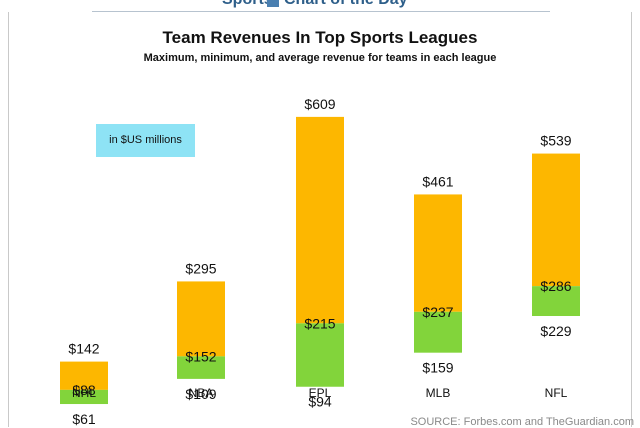 The height and width of the screenshot is (428, 640). Describe the element at coordinates (556, 393) in the screenshot. I see `category-label-nfl: NFL` at that location.